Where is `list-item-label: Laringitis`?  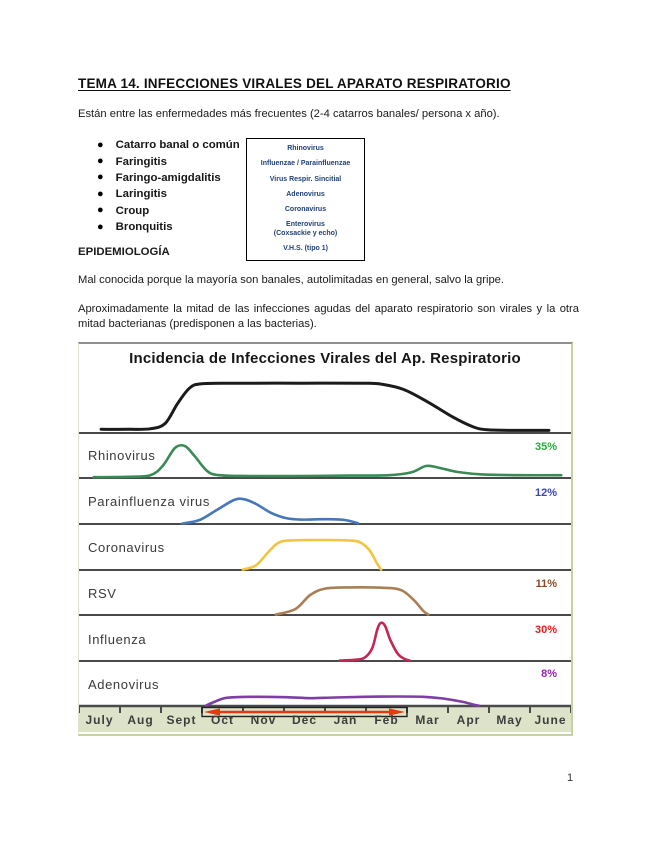
list-item-label: Laringitis is located at coordinates (141, 194).